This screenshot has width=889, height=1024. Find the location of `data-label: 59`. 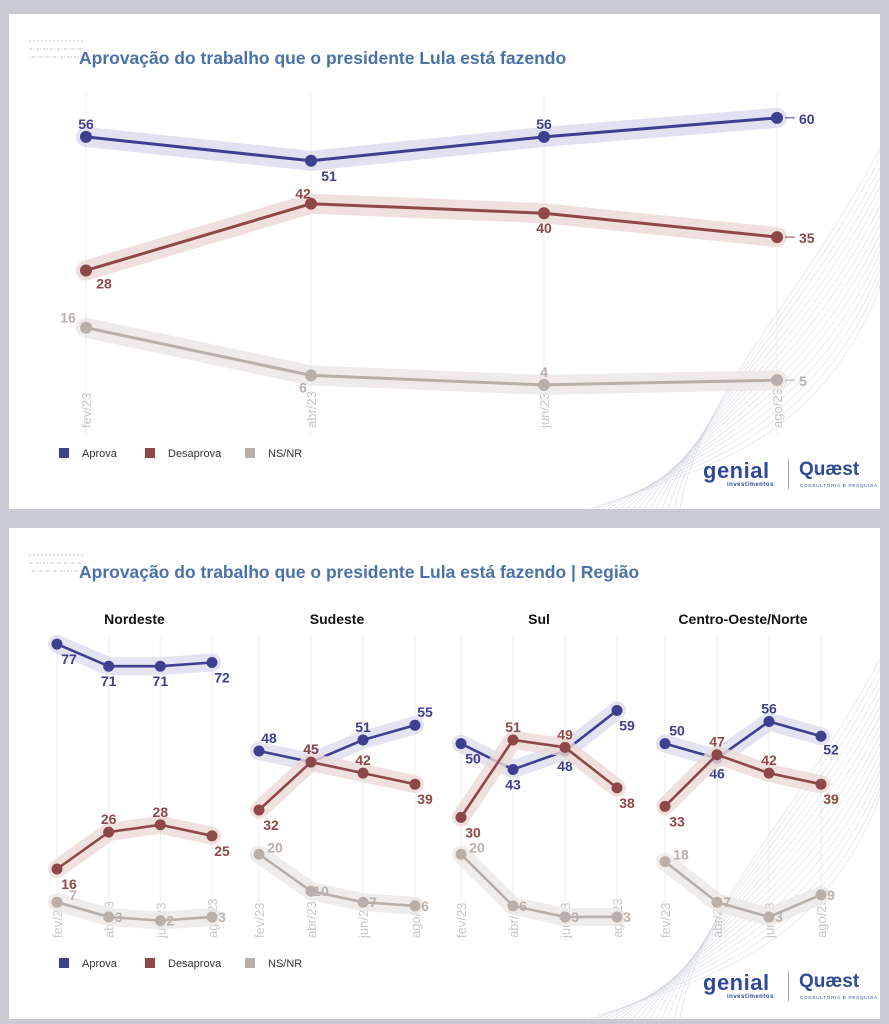

data-label: 59 is located at coordinates (627, 725).